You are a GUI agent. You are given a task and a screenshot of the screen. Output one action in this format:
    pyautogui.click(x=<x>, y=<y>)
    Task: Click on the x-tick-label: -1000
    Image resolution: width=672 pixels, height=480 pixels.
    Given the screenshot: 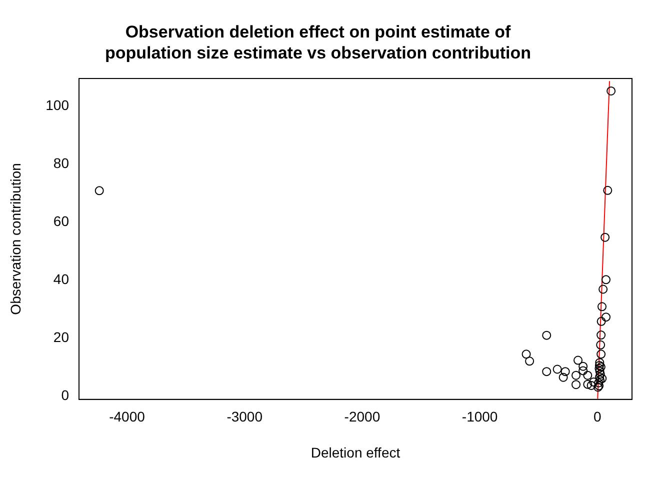 What is the action you would take?
    pyautogui.click(x=480, y=416)
    